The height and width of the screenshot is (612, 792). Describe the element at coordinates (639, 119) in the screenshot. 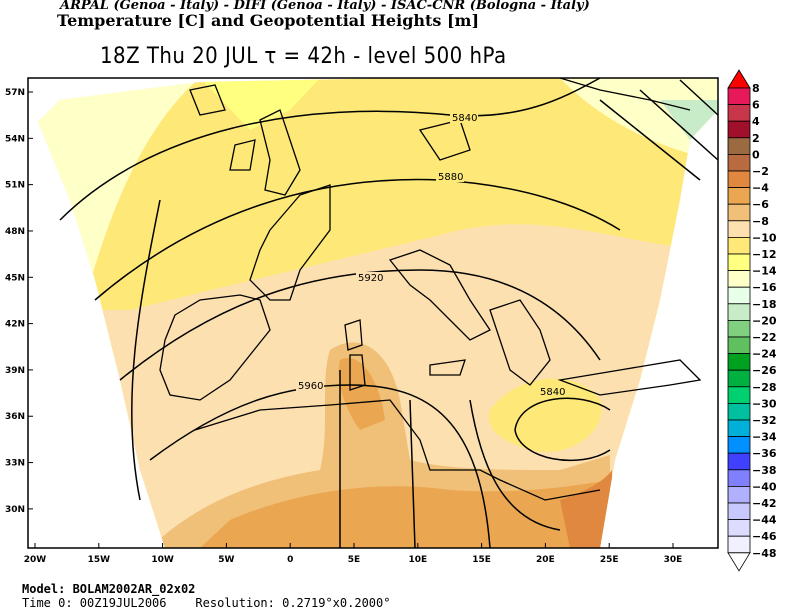

I see `temp-band-minus16-east` at that location.